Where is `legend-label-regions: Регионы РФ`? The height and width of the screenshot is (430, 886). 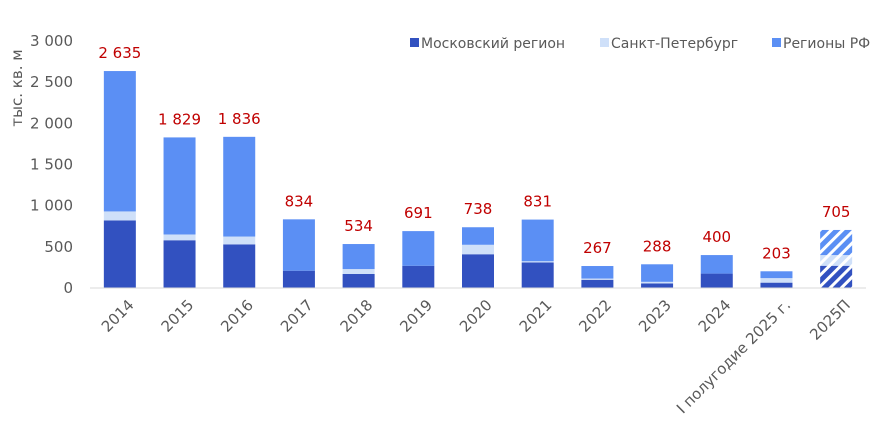
legend-label-regions: Регионы РФ is located at coordinates (826, 44).